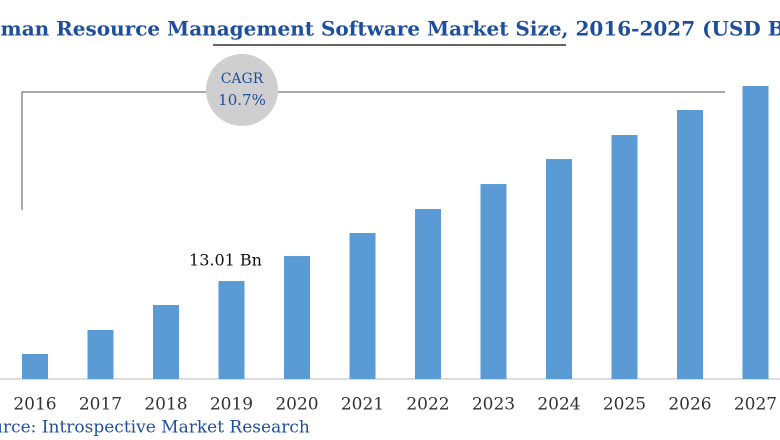 The image size is (780, 440). What do you see at coordinates (242, 90) in the screenshot?
I see `cagr-circle` at bounding box center [242, 90].